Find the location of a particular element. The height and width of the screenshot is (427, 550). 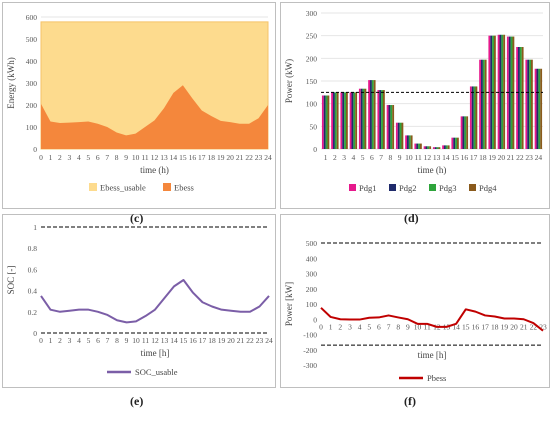

legend-swatch-Pdg2 is located at coordinates (392, 187).